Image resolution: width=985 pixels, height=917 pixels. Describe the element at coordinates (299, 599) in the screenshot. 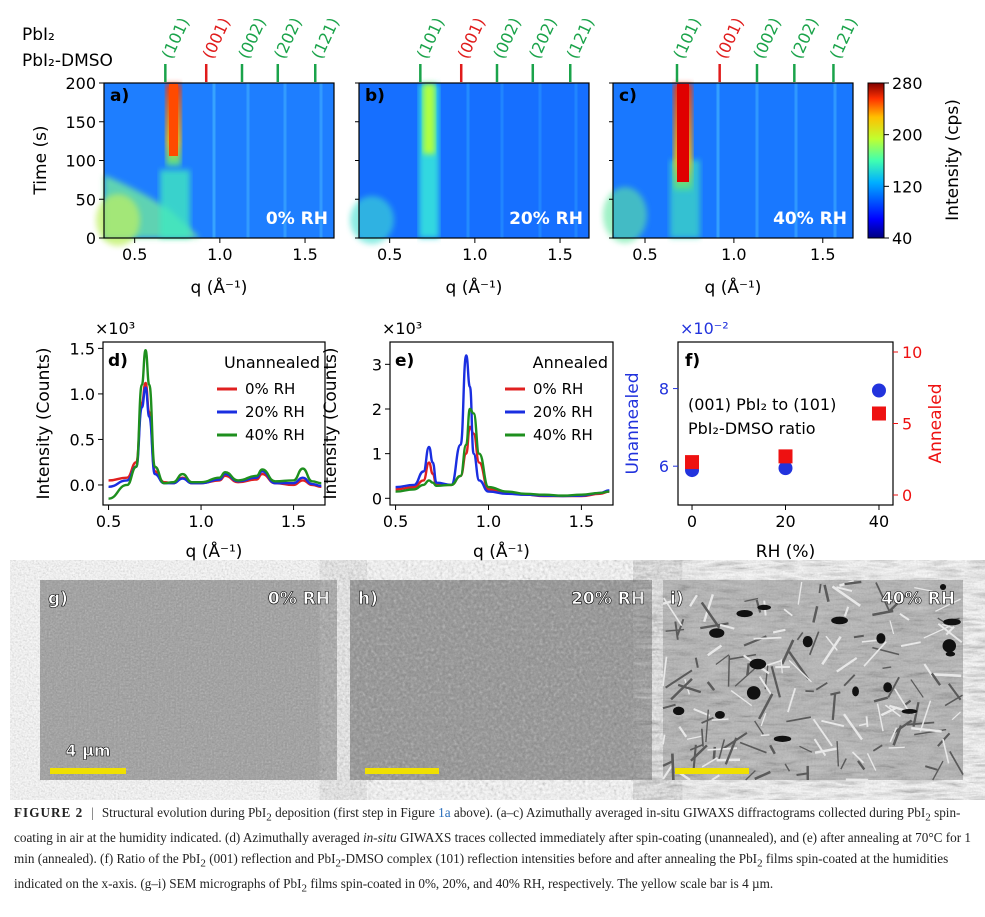

I see `sem-rh-label-g: 0% RH` at that location.